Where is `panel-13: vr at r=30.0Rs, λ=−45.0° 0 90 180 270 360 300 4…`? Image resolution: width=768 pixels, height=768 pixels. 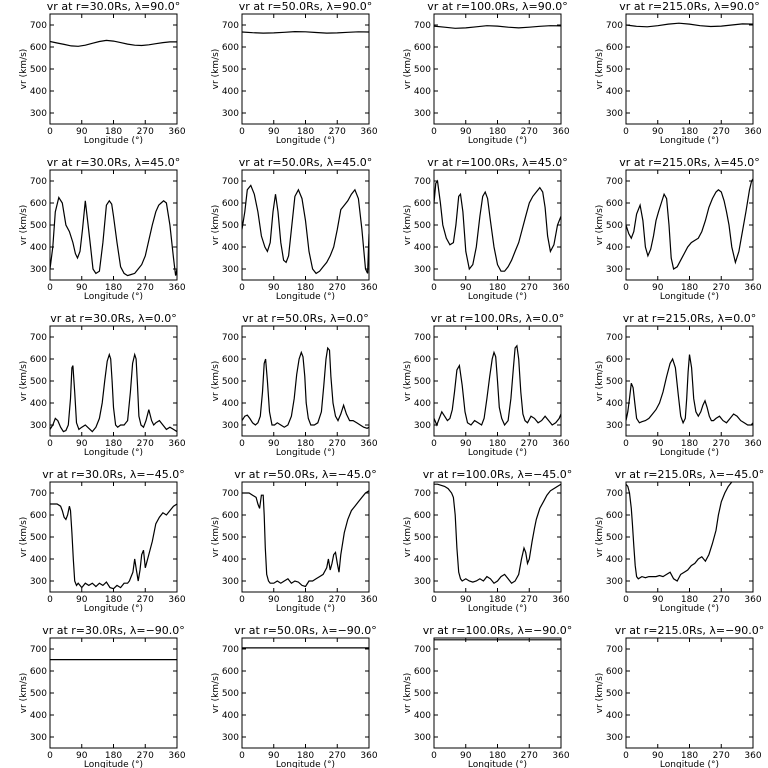
panel-13: vr at r=30.0Rs, λ=−45.0° 0 90 180 270 360 300 4… is located at coordinates (102, 541).